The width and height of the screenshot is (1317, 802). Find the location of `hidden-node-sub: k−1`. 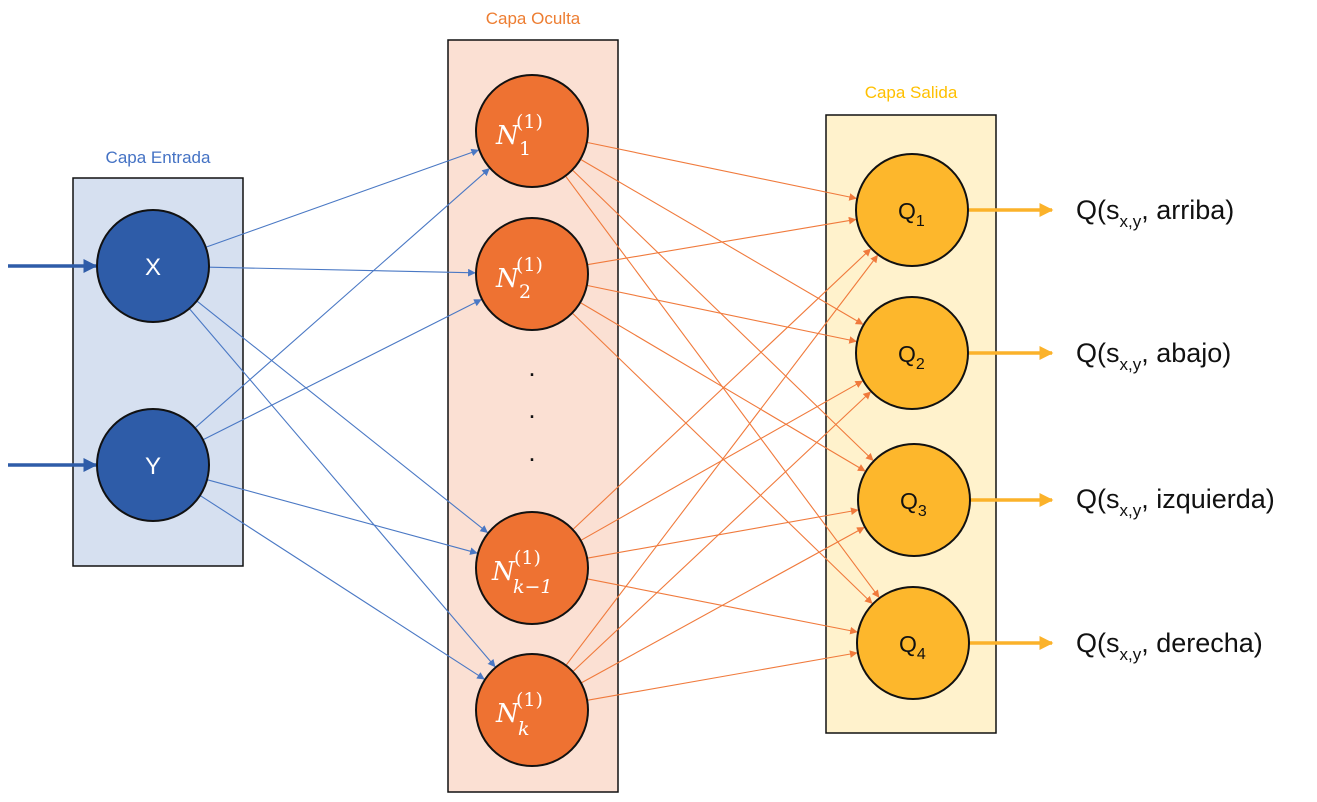

hidden-node-sub: k−1 is located at coordinates (533, 587).